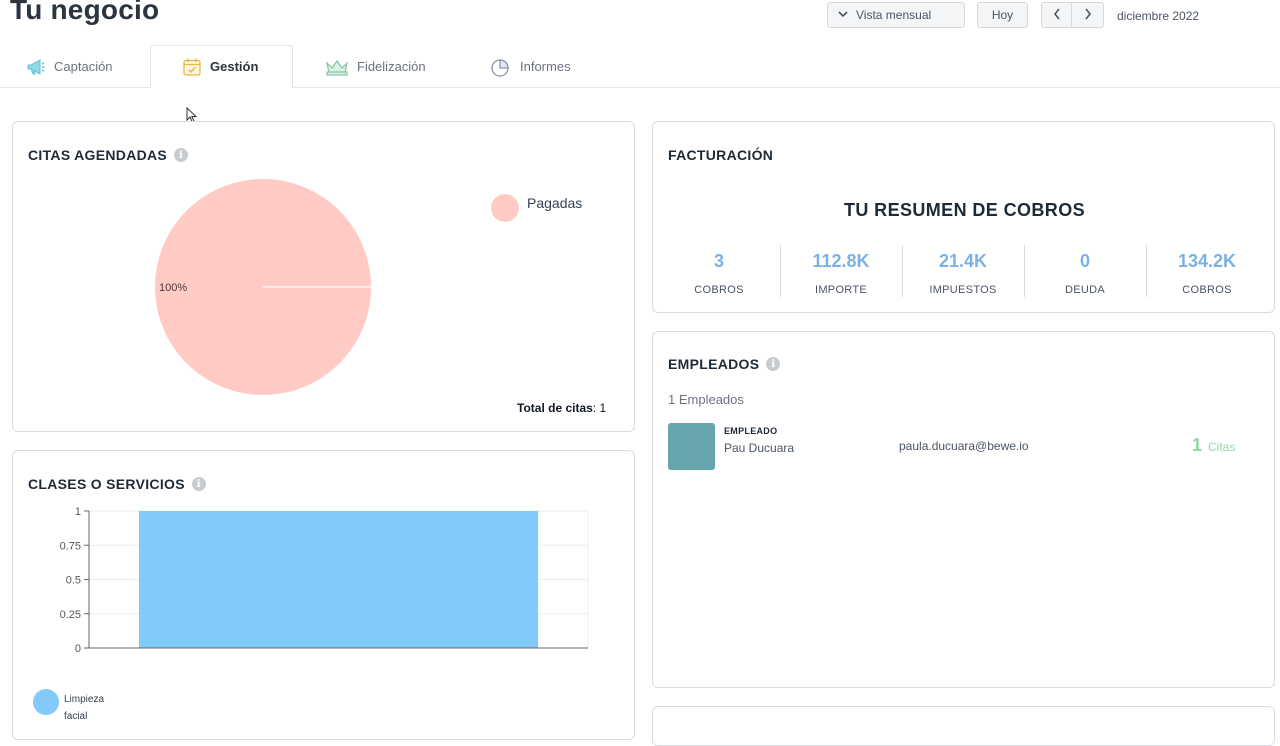 The height and width of the screenshot is (746, 1280). I want to click on facturacion-card: FACTURACIÓN TU RESUMEN DE COBROS, so click(963, 217).